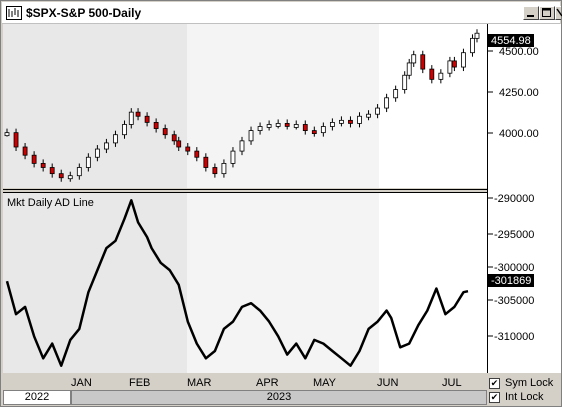  I want to click on upper-y-tick-label: 4250.00, so click(519, 93).